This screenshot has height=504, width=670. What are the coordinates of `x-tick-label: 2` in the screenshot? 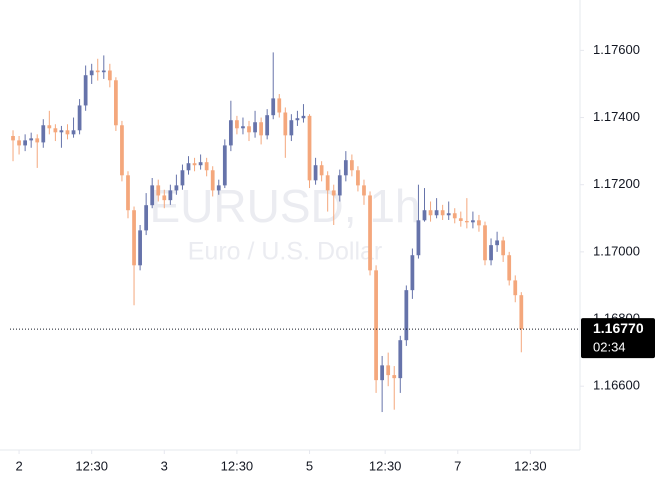 It's located at (18, 465).